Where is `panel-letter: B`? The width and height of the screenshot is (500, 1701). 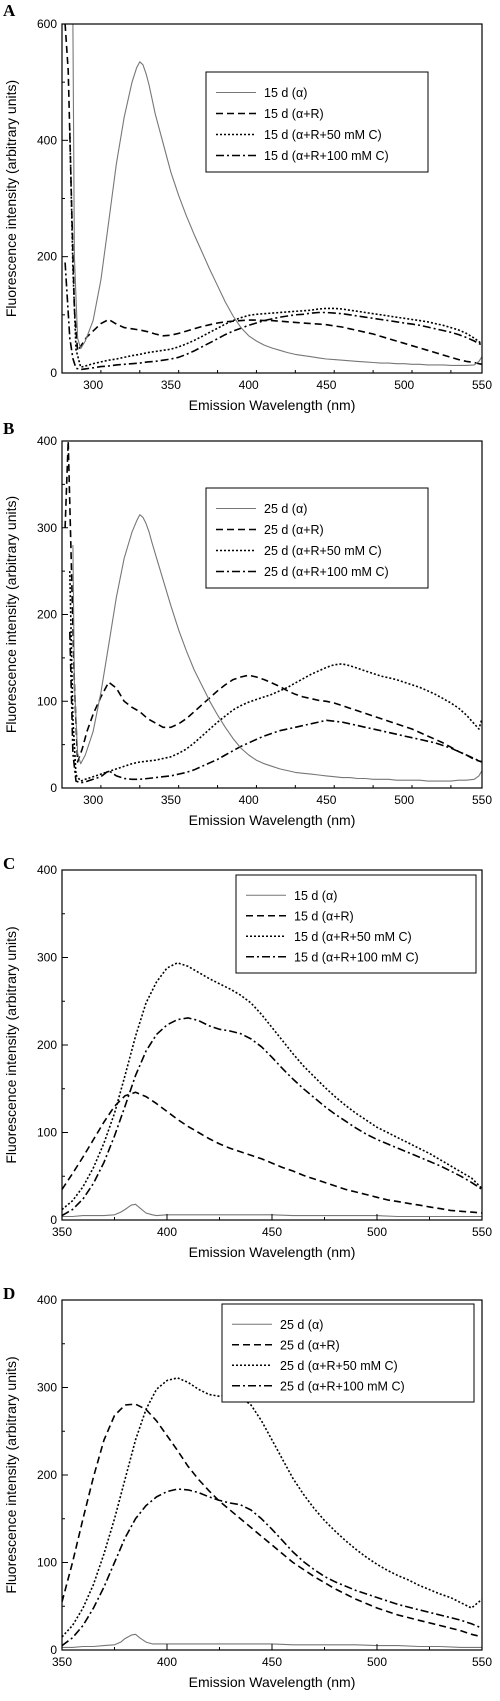
panel-letter: B is located at coordinates (8, 428).